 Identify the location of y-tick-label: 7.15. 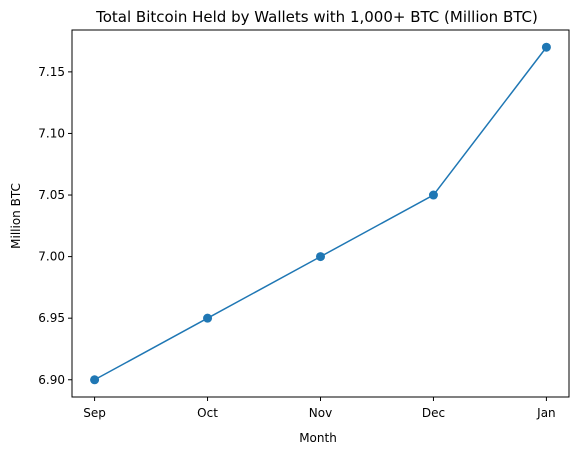
(51, 72).